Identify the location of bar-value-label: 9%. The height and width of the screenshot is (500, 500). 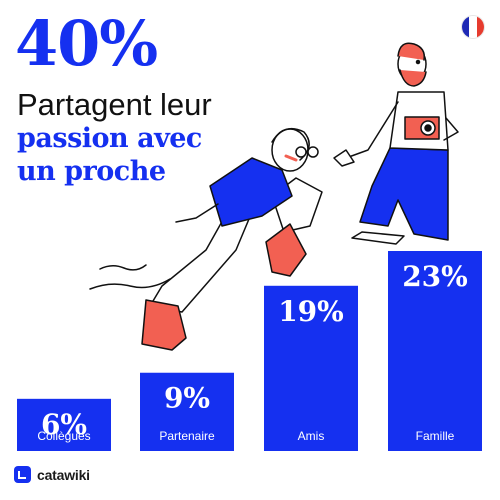
(187, 398).